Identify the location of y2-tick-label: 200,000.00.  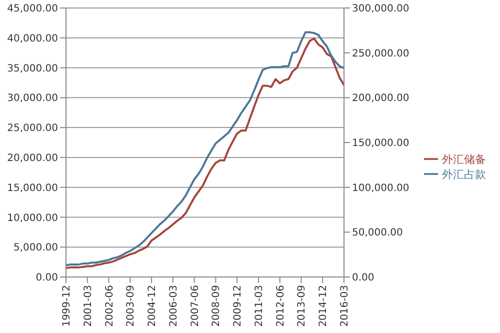
(381, 98).